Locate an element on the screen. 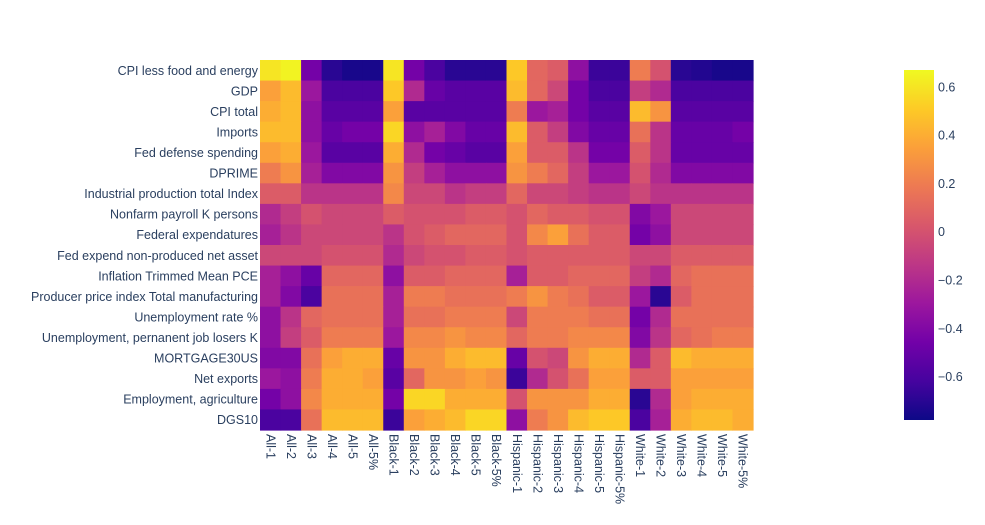 The width and height of the screenshot is (985, 525). colorbar-tick-label: −0.4 is located at coordinates (950, 329).